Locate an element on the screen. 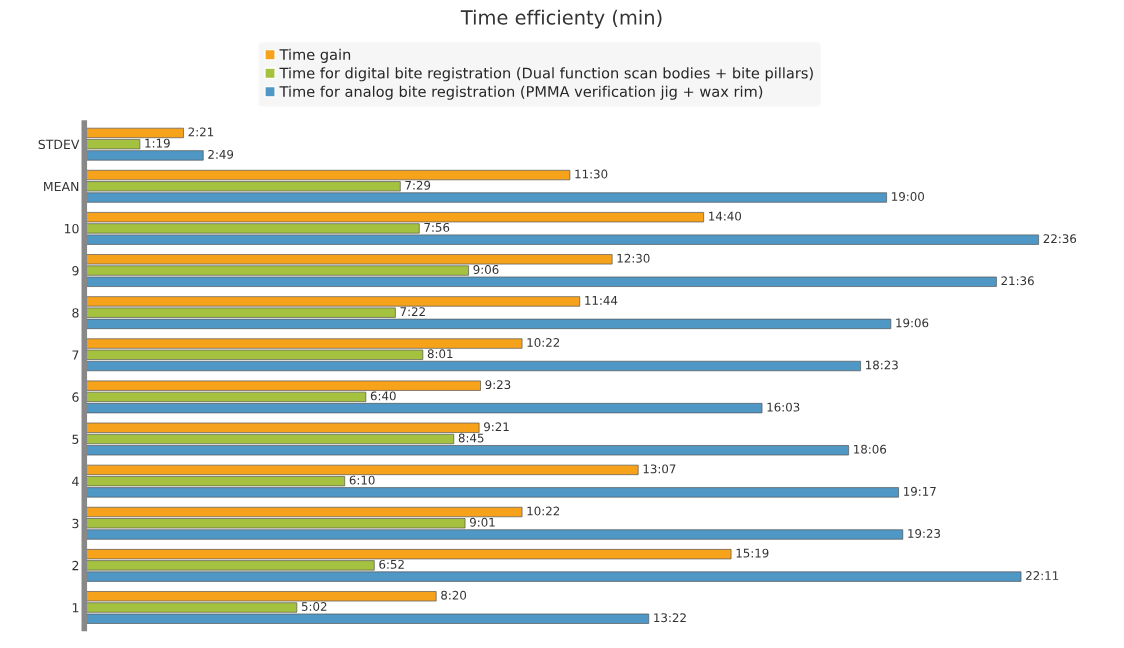 The image size is (1124, 648). data-label: 2:21 is located at coordinates (201, 132).